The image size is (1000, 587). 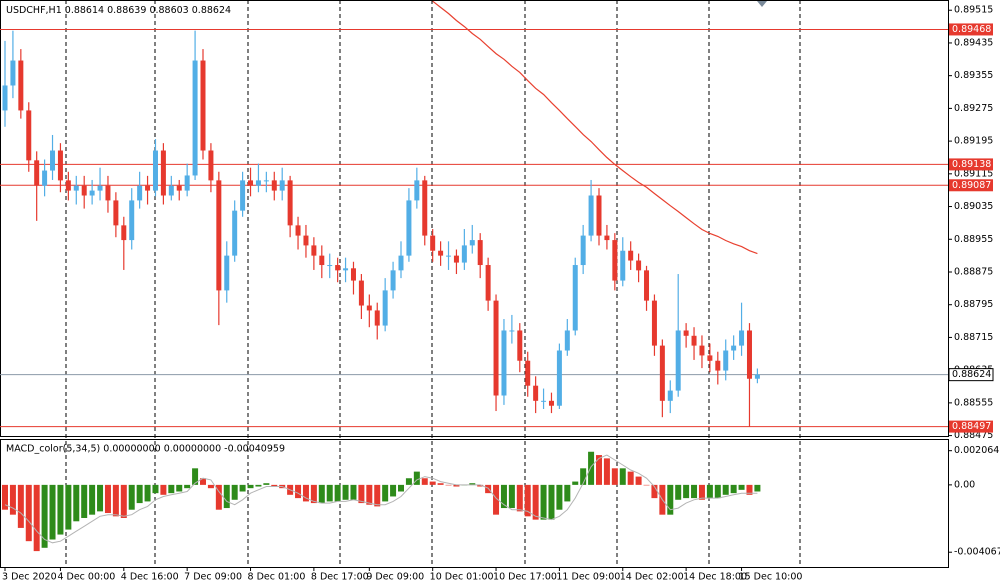 I want to click on x-tick-label: 9 Dec 09:00, so click(x=395, y=577).